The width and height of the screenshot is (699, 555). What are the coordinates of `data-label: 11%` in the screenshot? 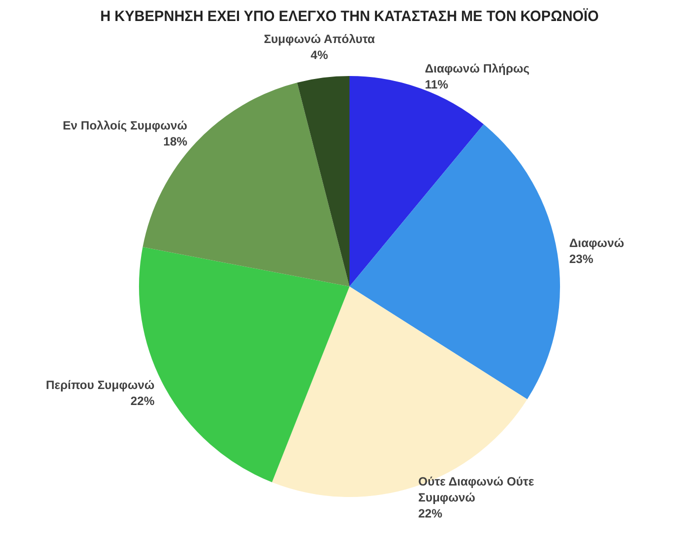 It's located at (436, 84).